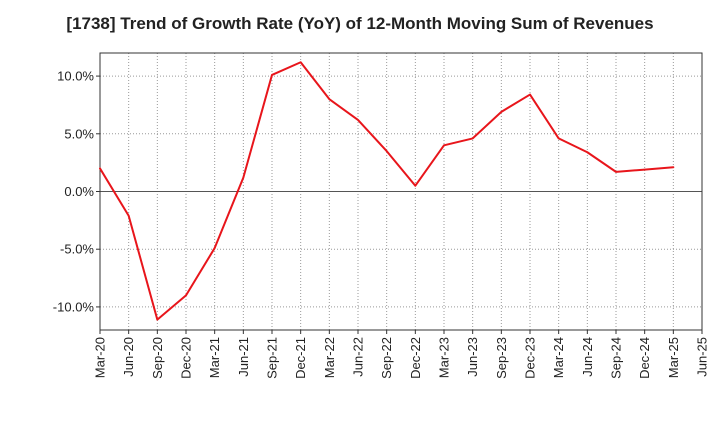  What do you see at coordinates (530, 358) in the screenshot?
I see `x-tick-label: Dec-23` at bounding box center [530, 358].